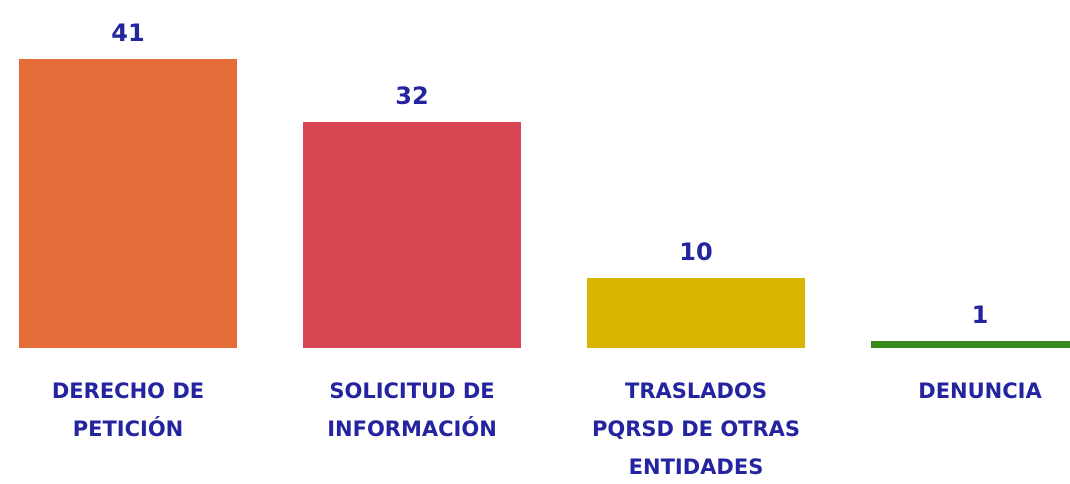 Image resolution: width=1070 pixels, height=484 pixels. Describe the element at coordinates (980, 314) in the screenshot. I see `value-label: 1` at that location.